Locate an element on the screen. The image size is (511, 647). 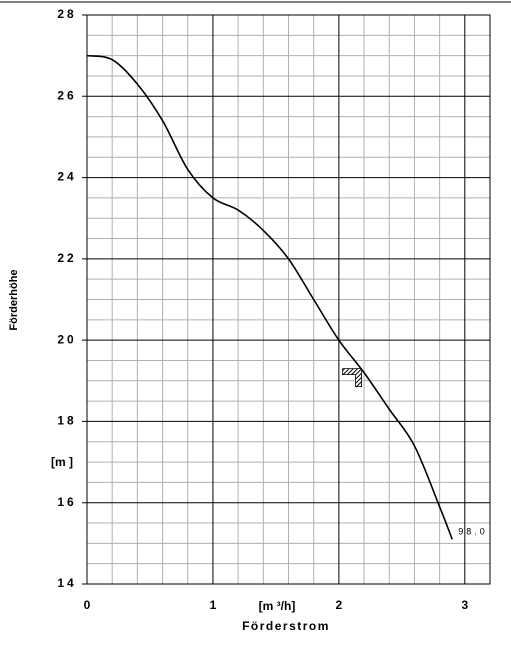
y-tick-label: 20 is located at coordinates (66, 339).